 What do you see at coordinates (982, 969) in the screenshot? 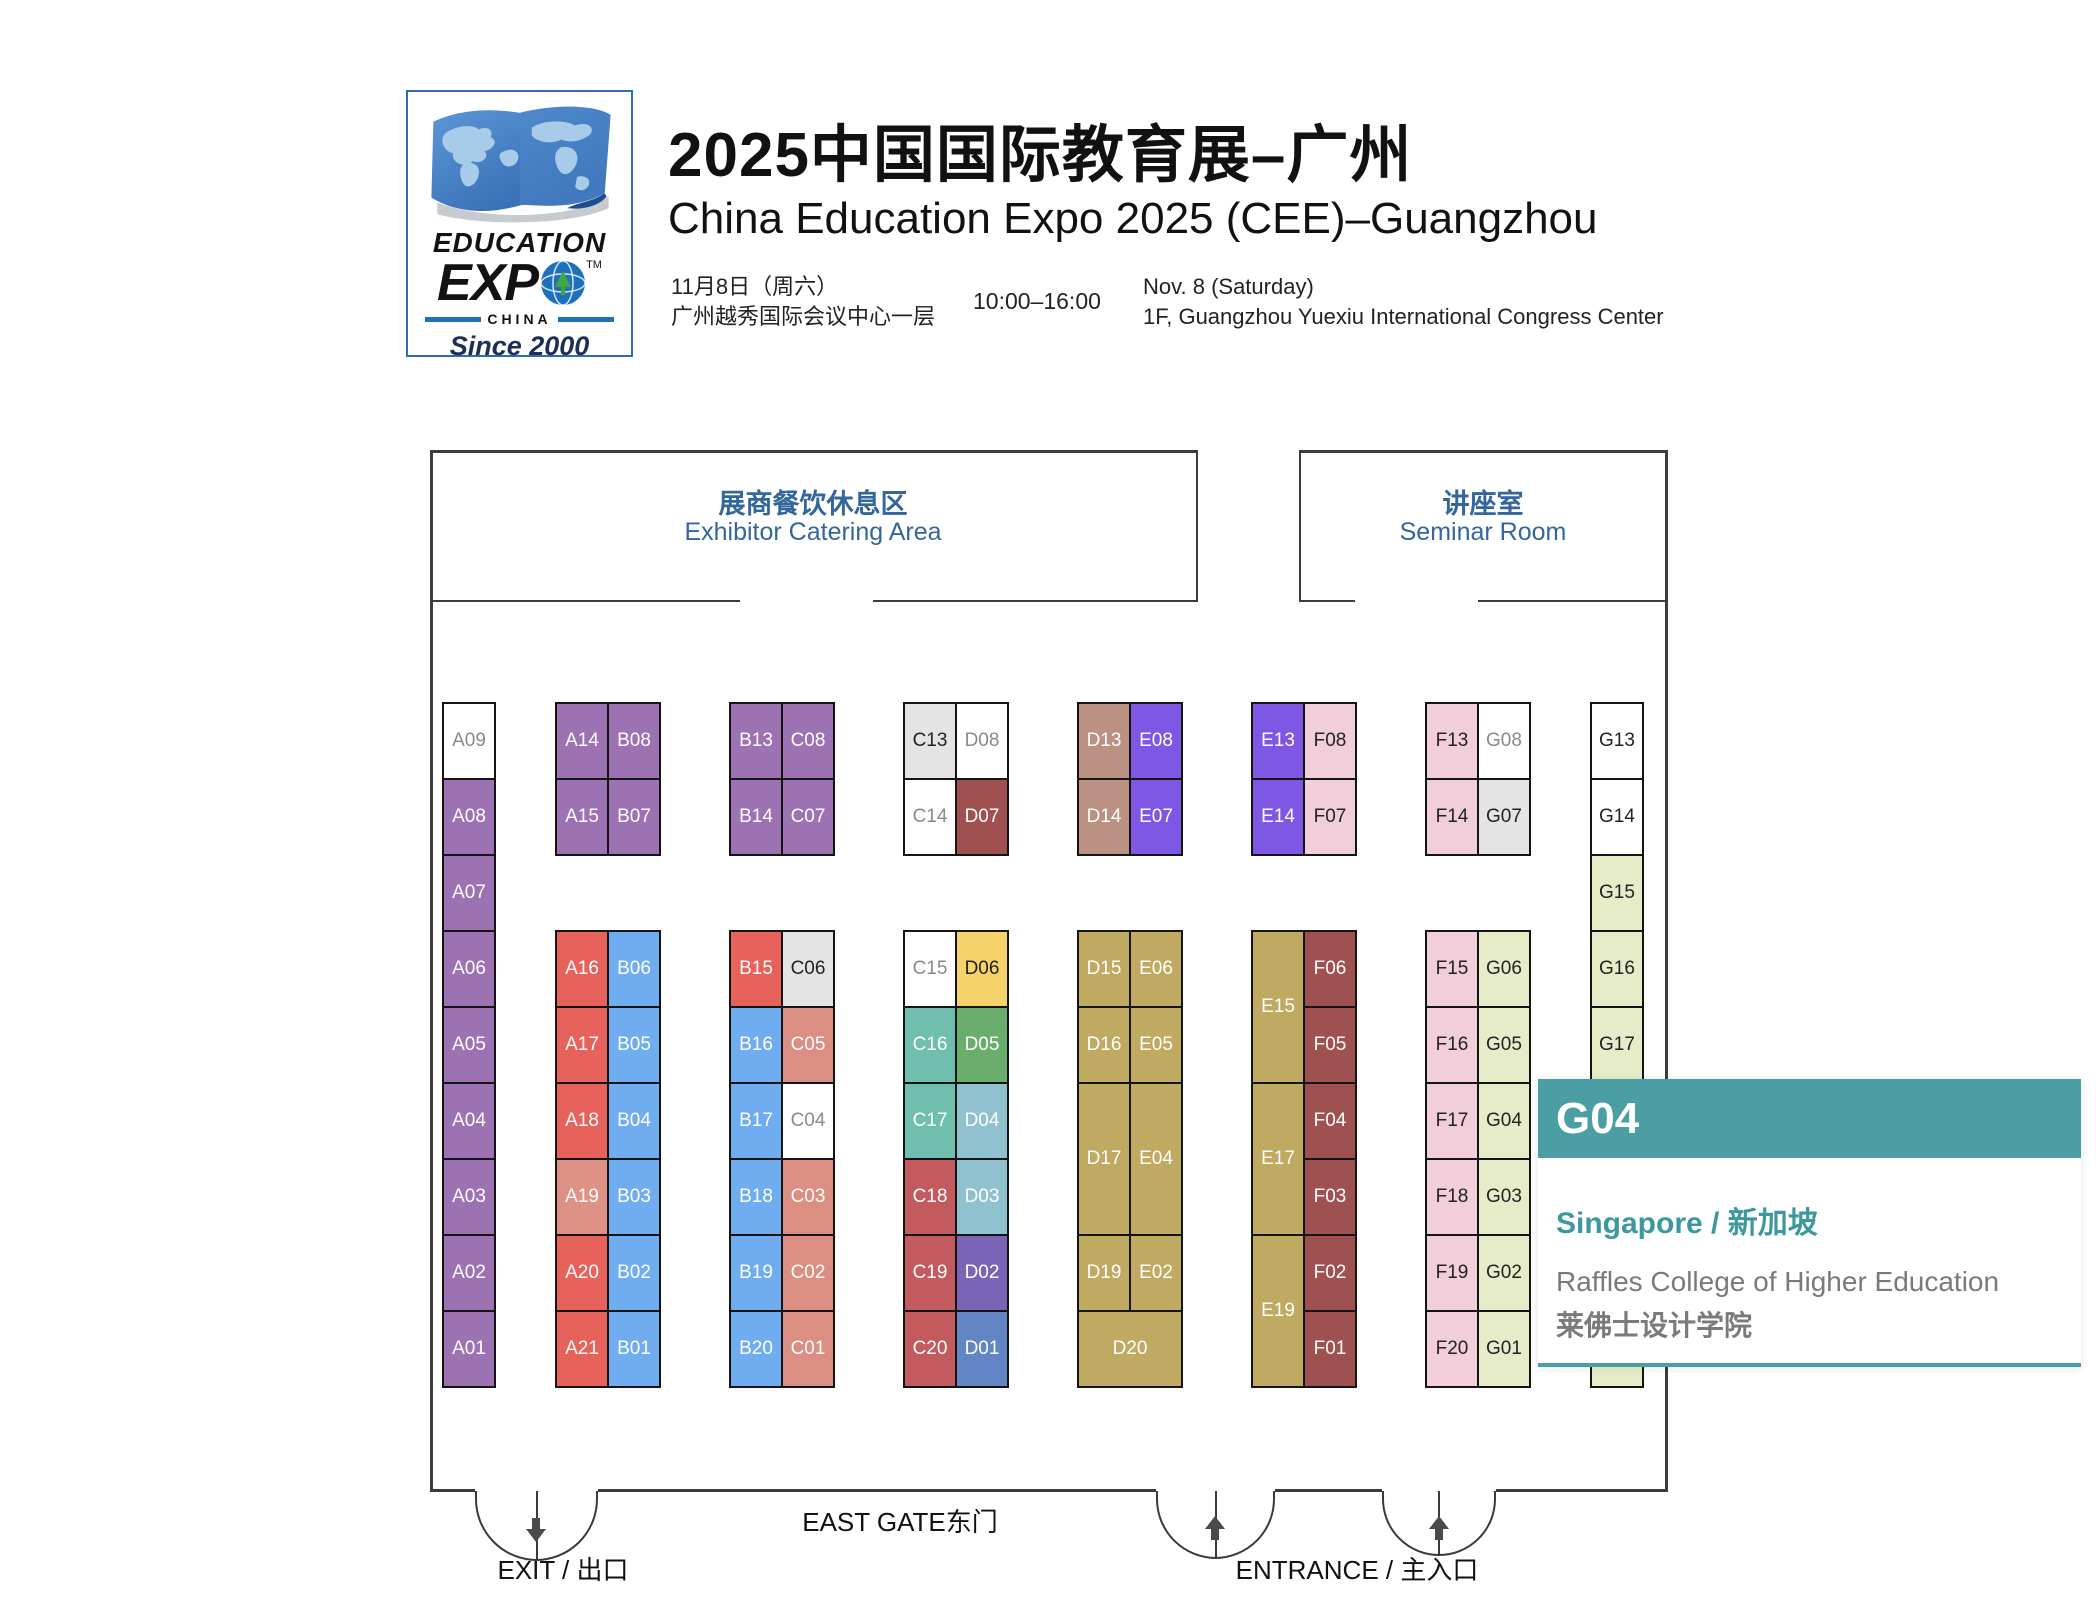
I see `booth-D06: D06` at bounding box center [982, 969].